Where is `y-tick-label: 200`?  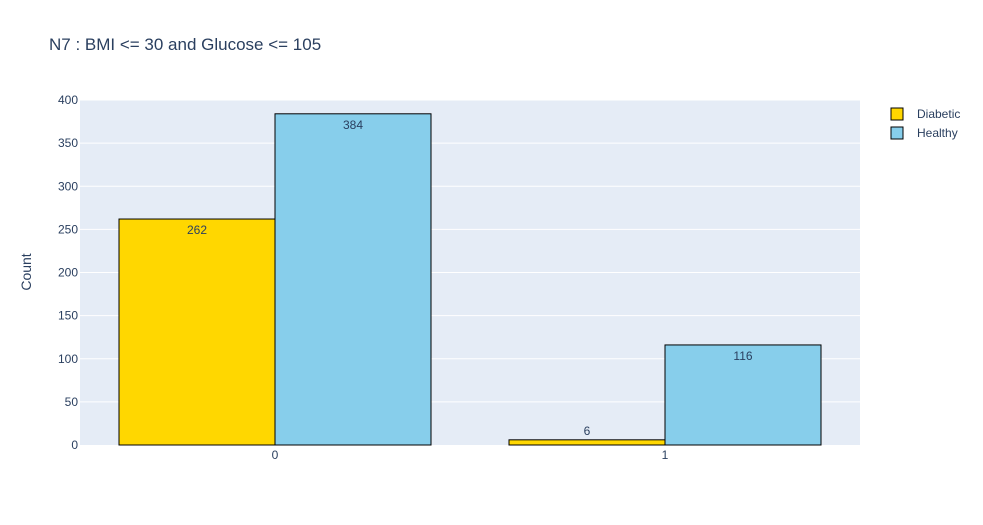
y-tick-label: 200 is located at coordinates (68, 273).